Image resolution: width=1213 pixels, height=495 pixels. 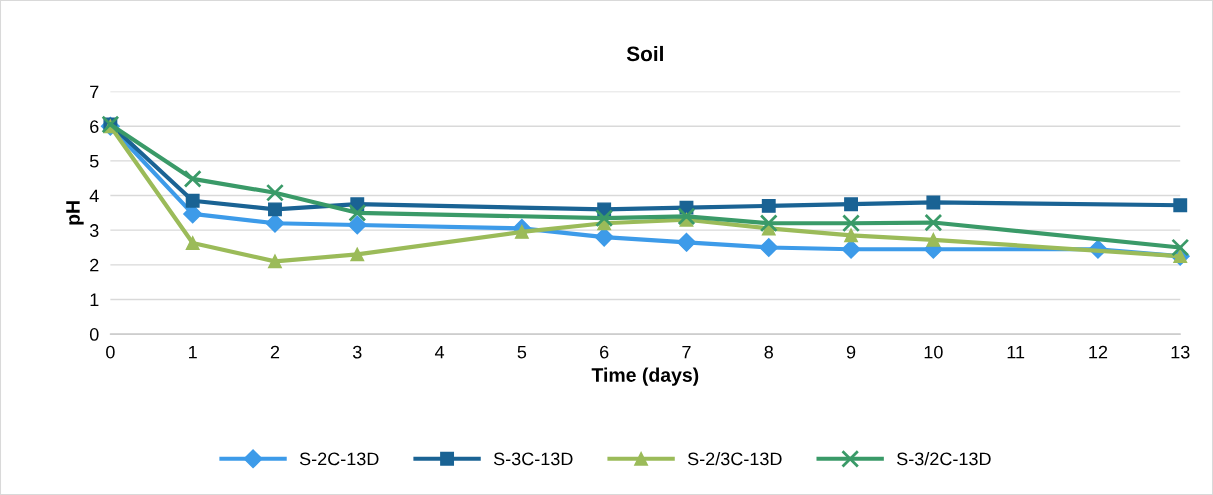 I want to click on x-tick-label: 12, so click(x=1098, y=352).